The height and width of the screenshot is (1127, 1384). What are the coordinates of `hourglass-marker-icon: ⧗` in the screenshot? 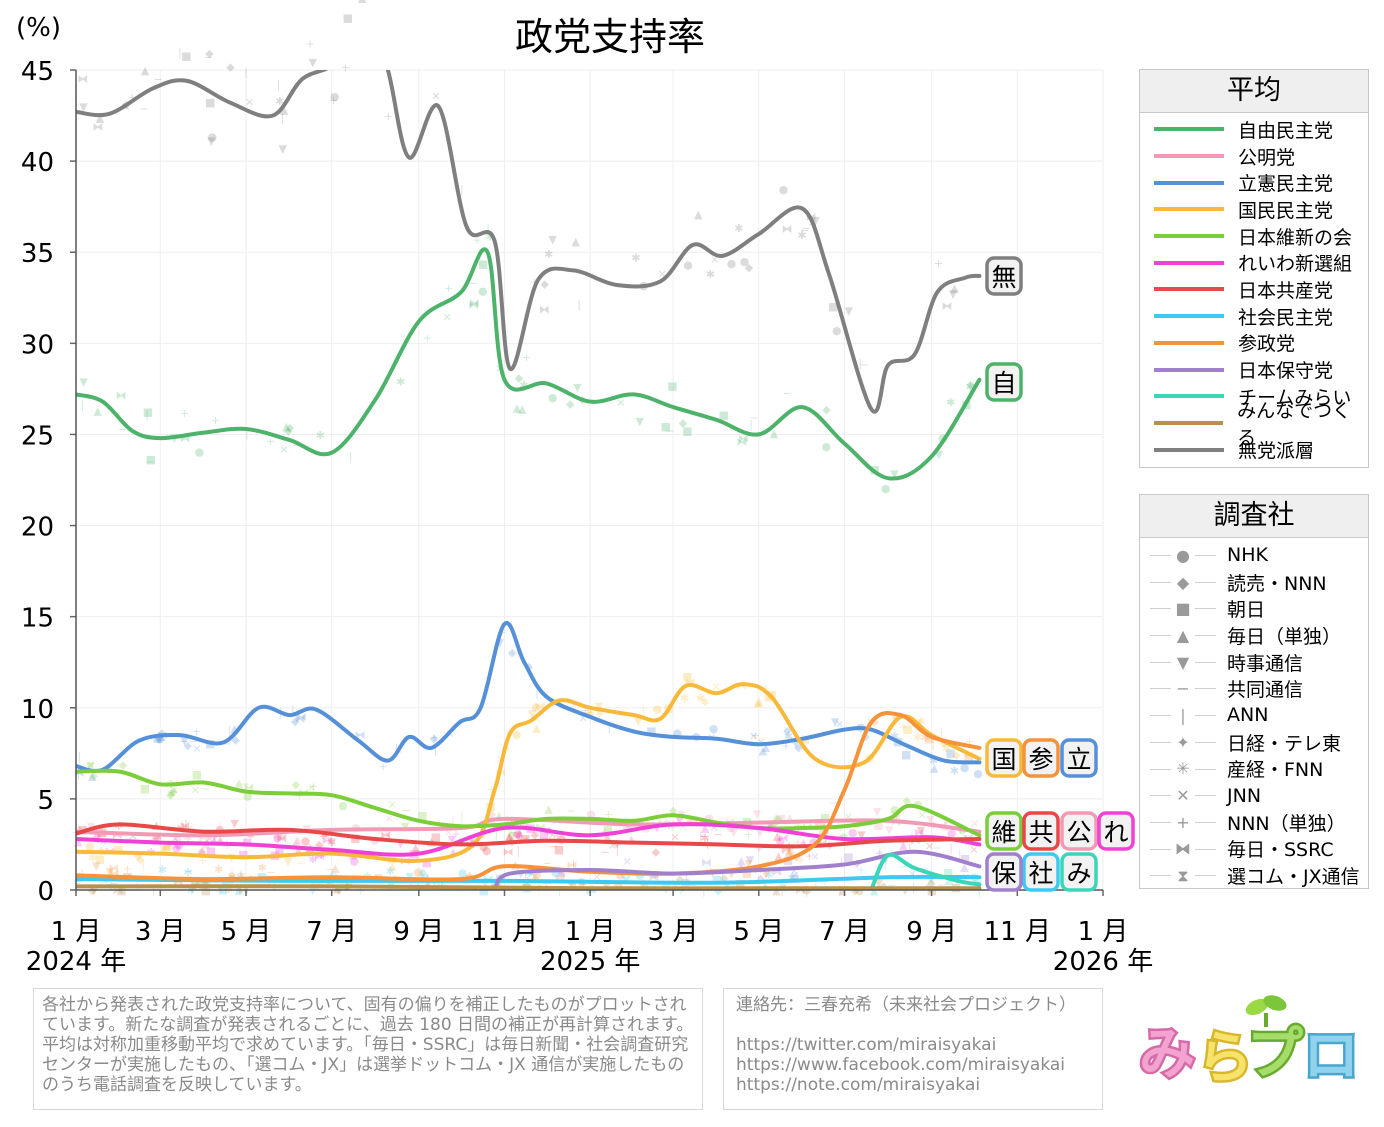 It's located at (1183, 875).